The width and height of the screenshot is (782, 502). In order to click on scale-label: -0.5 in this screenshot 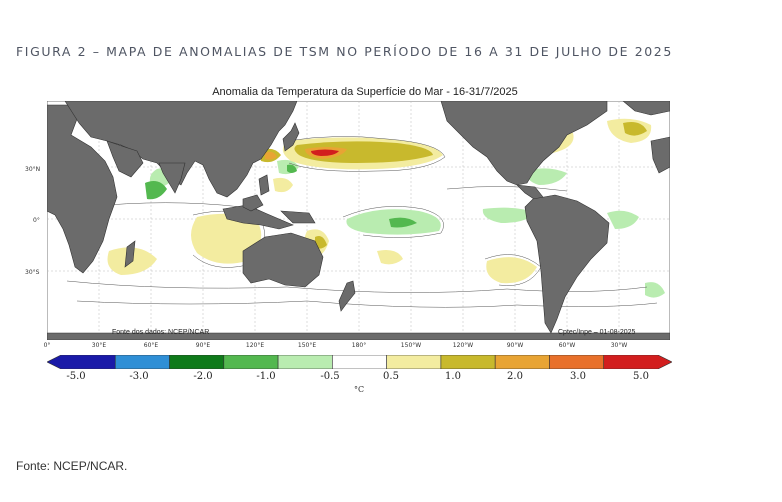, I will do `click(330, 376)`.